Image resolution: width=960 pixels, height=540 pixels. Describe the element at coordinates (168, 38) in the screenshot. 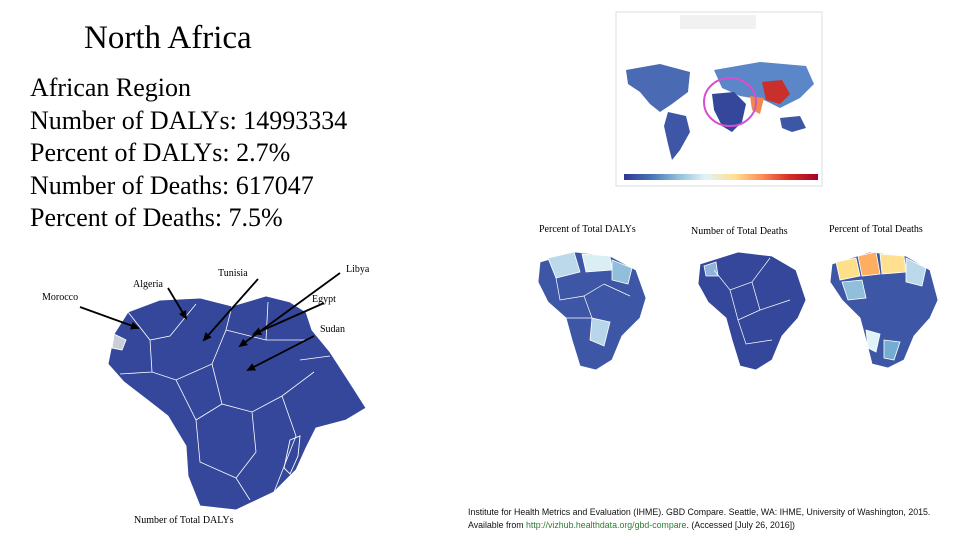

I see `slide-title: North Africa` at that location.